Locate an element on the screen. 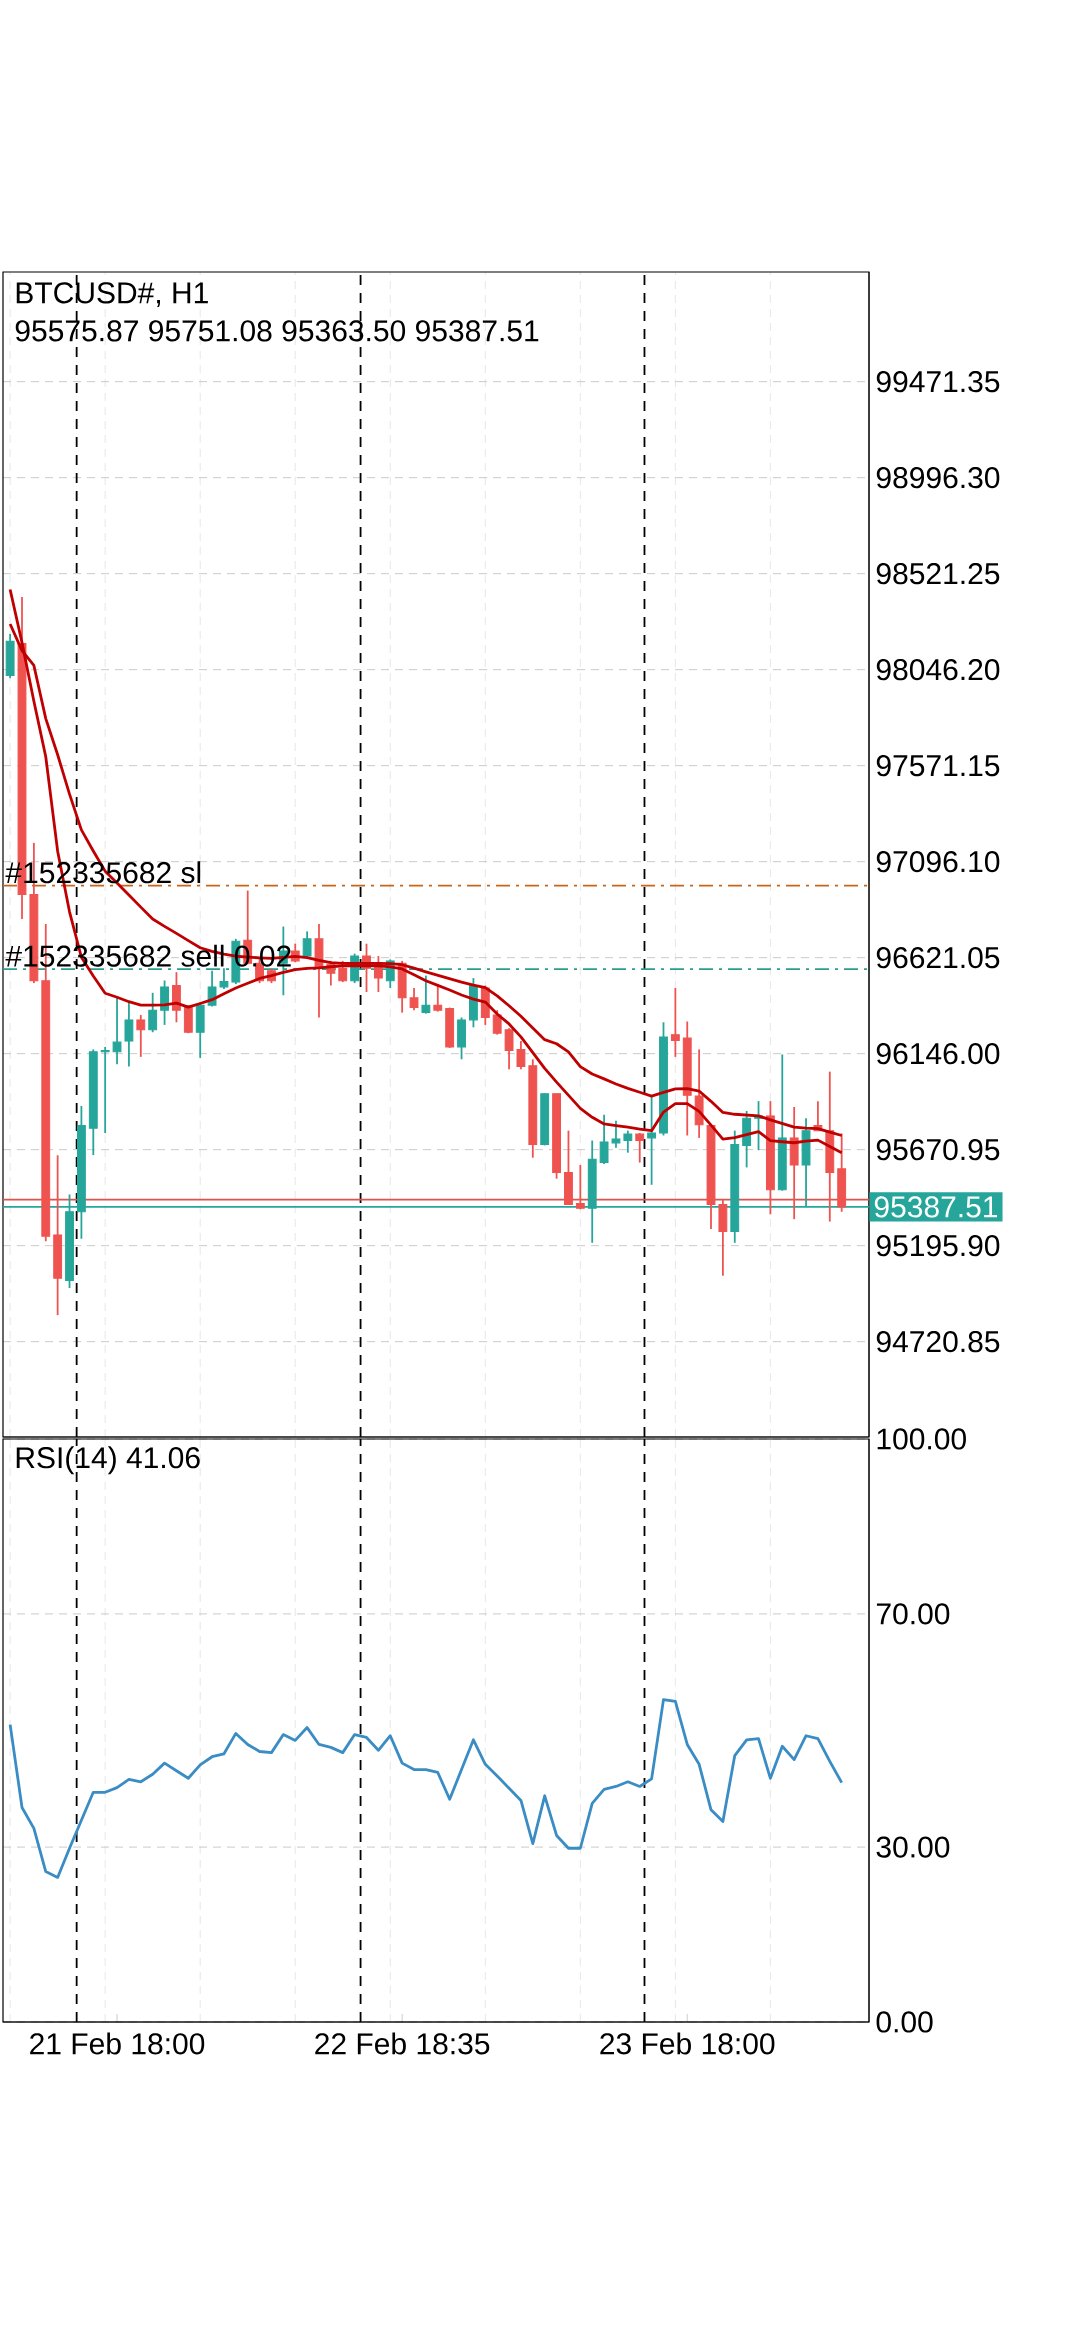 Image resolution: width=1080 pixels, height=2340 pixels. x-tick-label: 22 Feb 18:35 is located at coordinates (402, 2043).